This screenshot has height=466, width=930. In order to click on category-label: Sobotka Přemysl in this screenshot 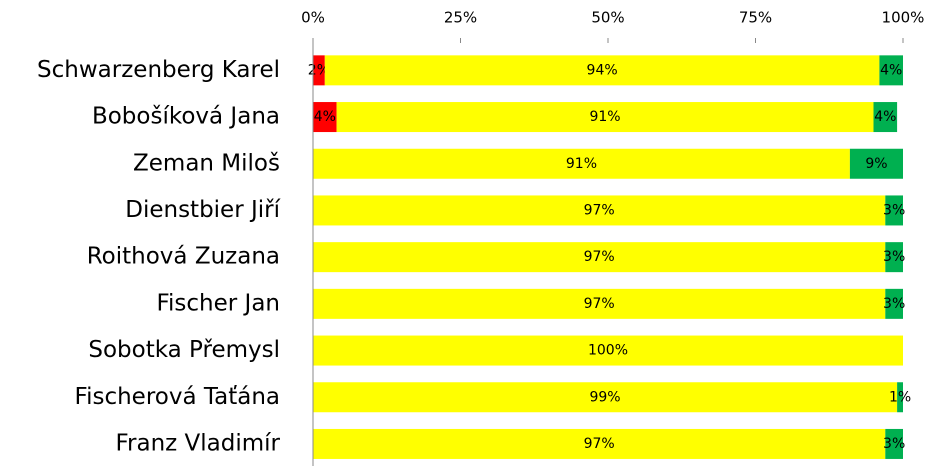, I will do `click(184, 350)`.